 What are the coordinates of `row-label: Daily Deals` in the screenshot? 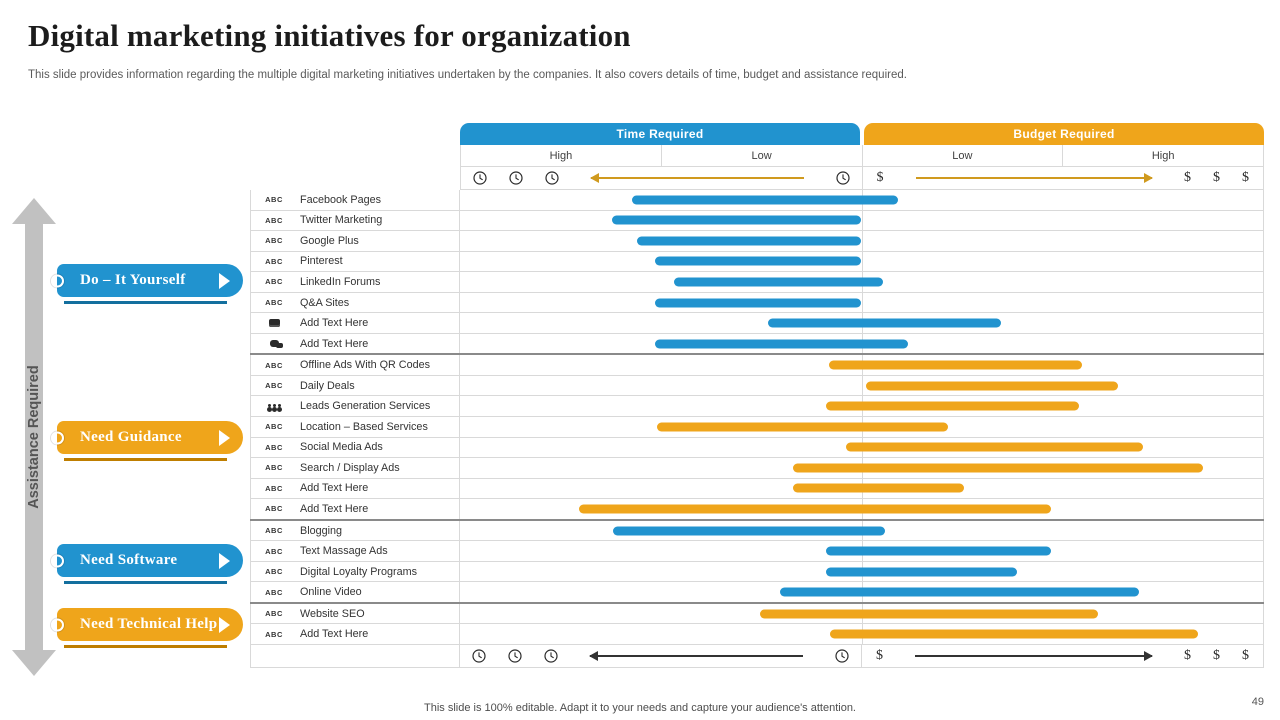 It's located at (327, 385).